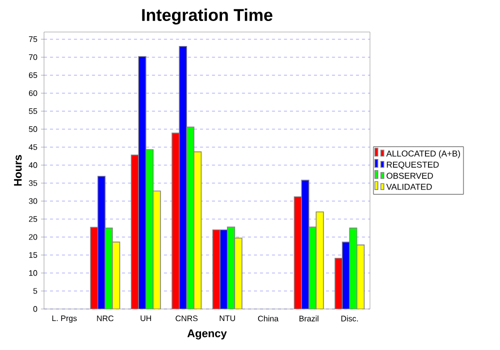  Describe the element at coordinates (412, 166) in the screenshot. I see `legend-label: REQUESTED` at that location.